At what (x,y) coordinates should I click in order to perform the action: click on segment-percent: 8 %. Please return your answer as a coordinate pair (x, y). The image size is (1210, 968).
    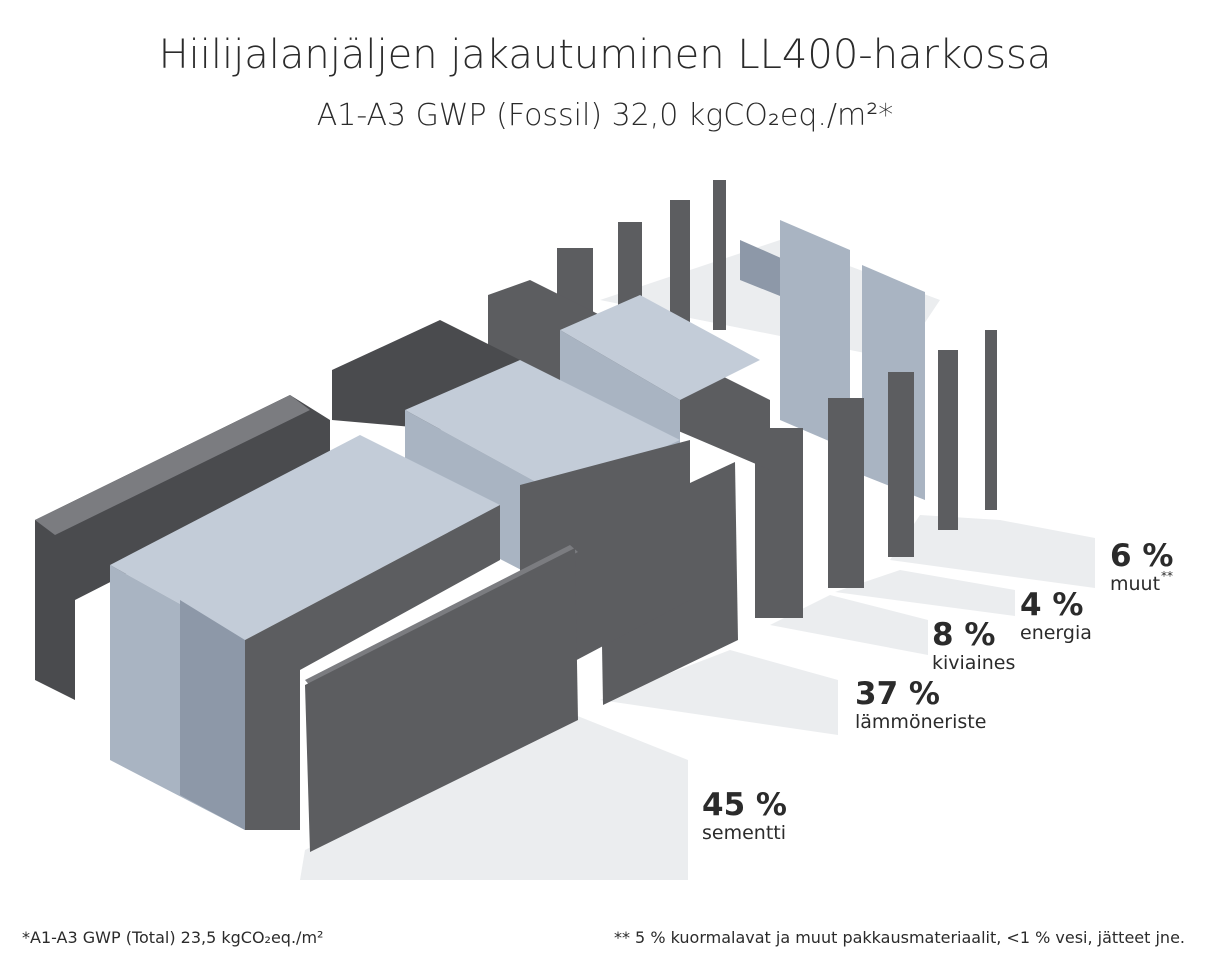
    Looking at the image, I should click on (963, 635).